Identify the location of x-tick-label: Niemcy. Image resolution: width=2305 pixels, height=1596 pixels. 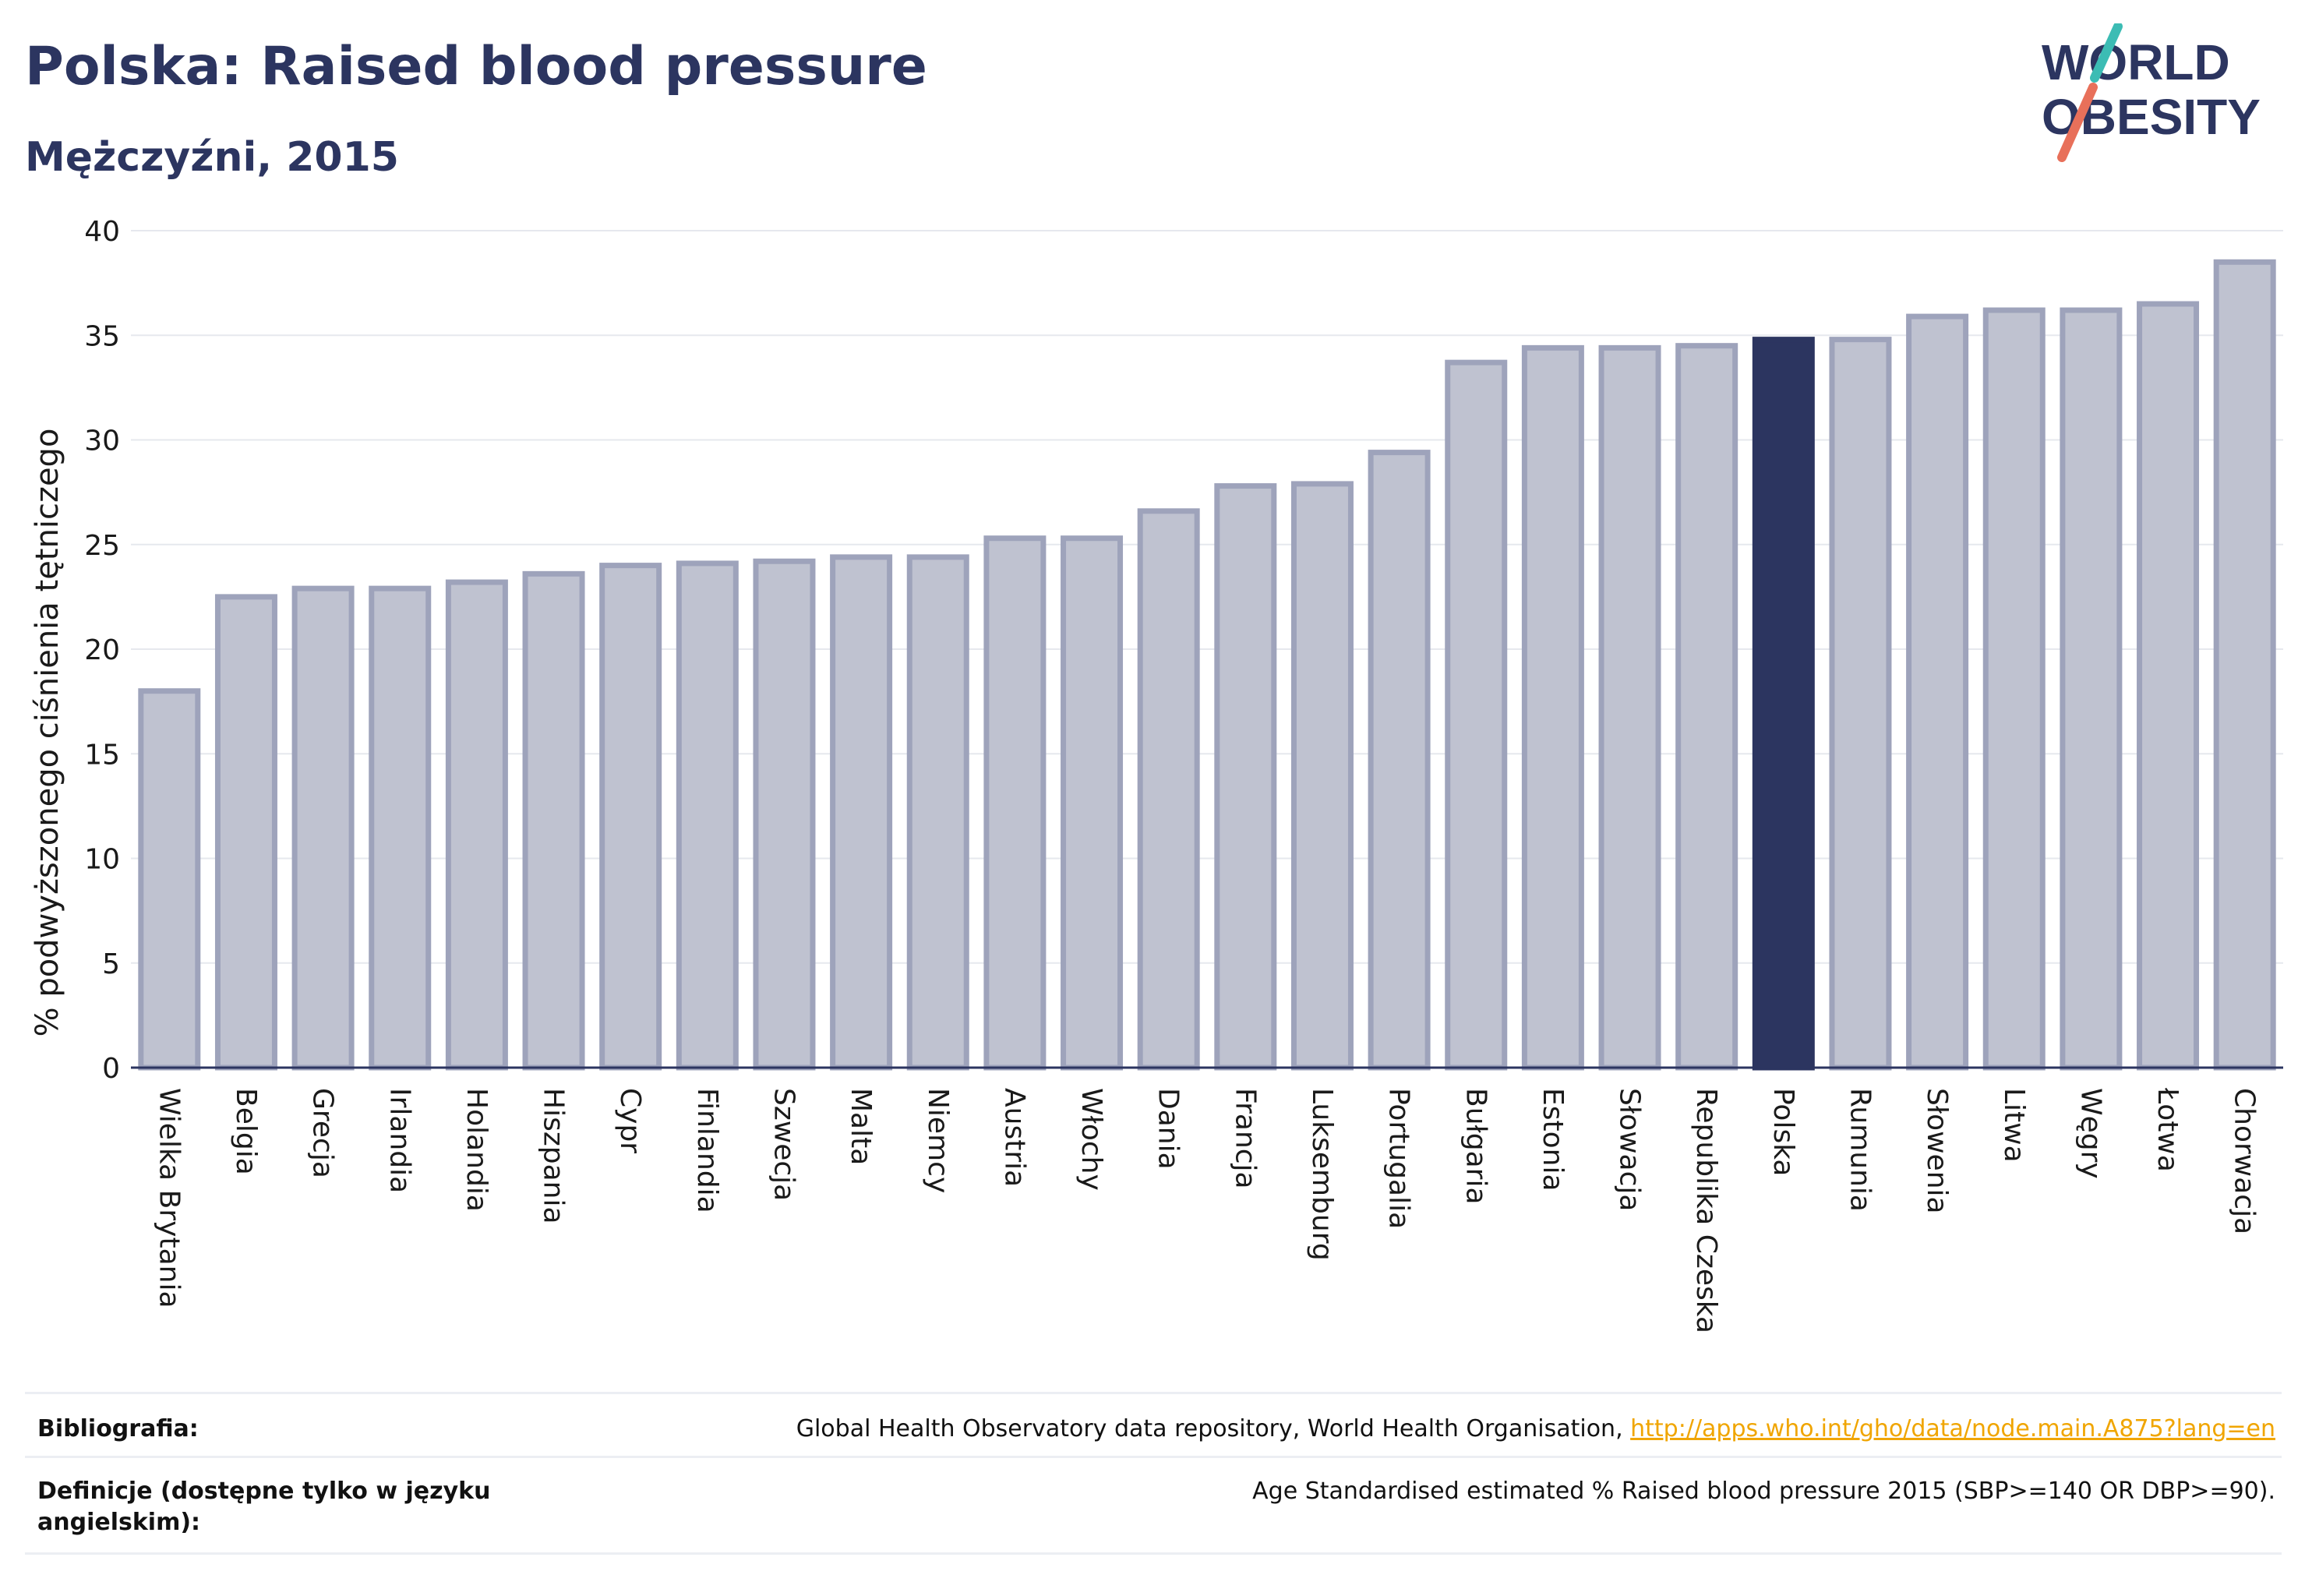
(938, 1140).